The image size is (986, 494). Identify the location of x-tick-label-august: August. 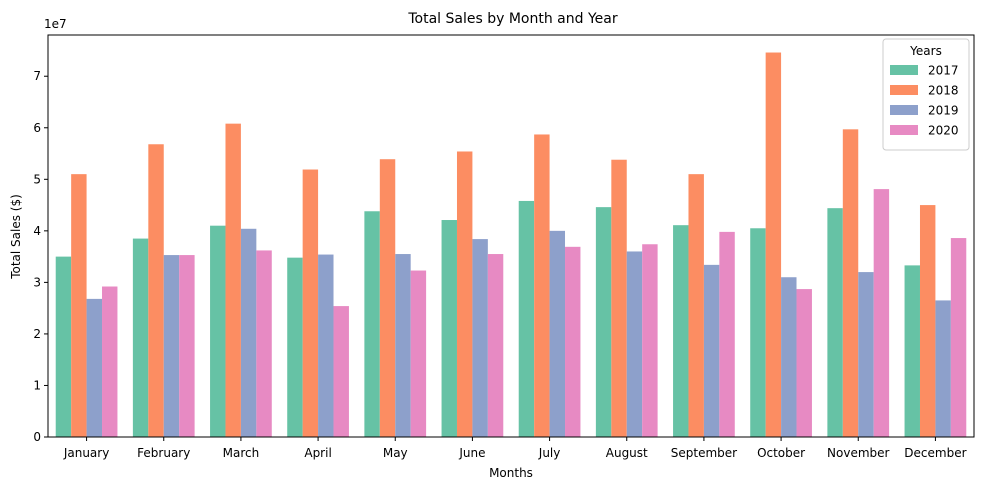
(627, 453).